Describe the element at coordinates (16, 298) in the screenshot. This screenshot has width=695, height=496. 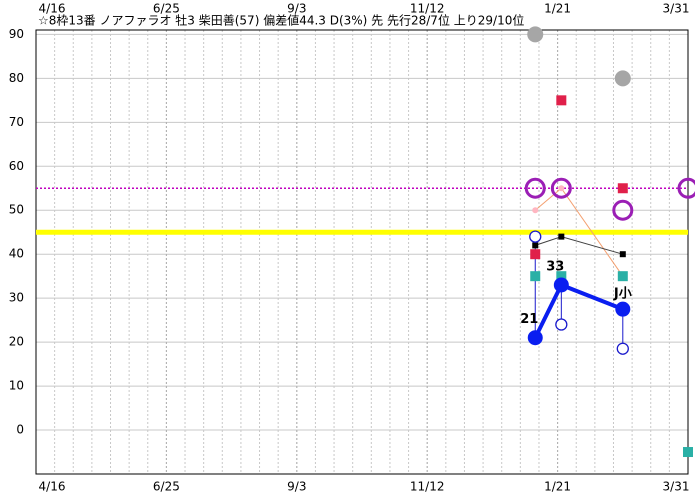
I see `y-tick-label: 30` at that location.